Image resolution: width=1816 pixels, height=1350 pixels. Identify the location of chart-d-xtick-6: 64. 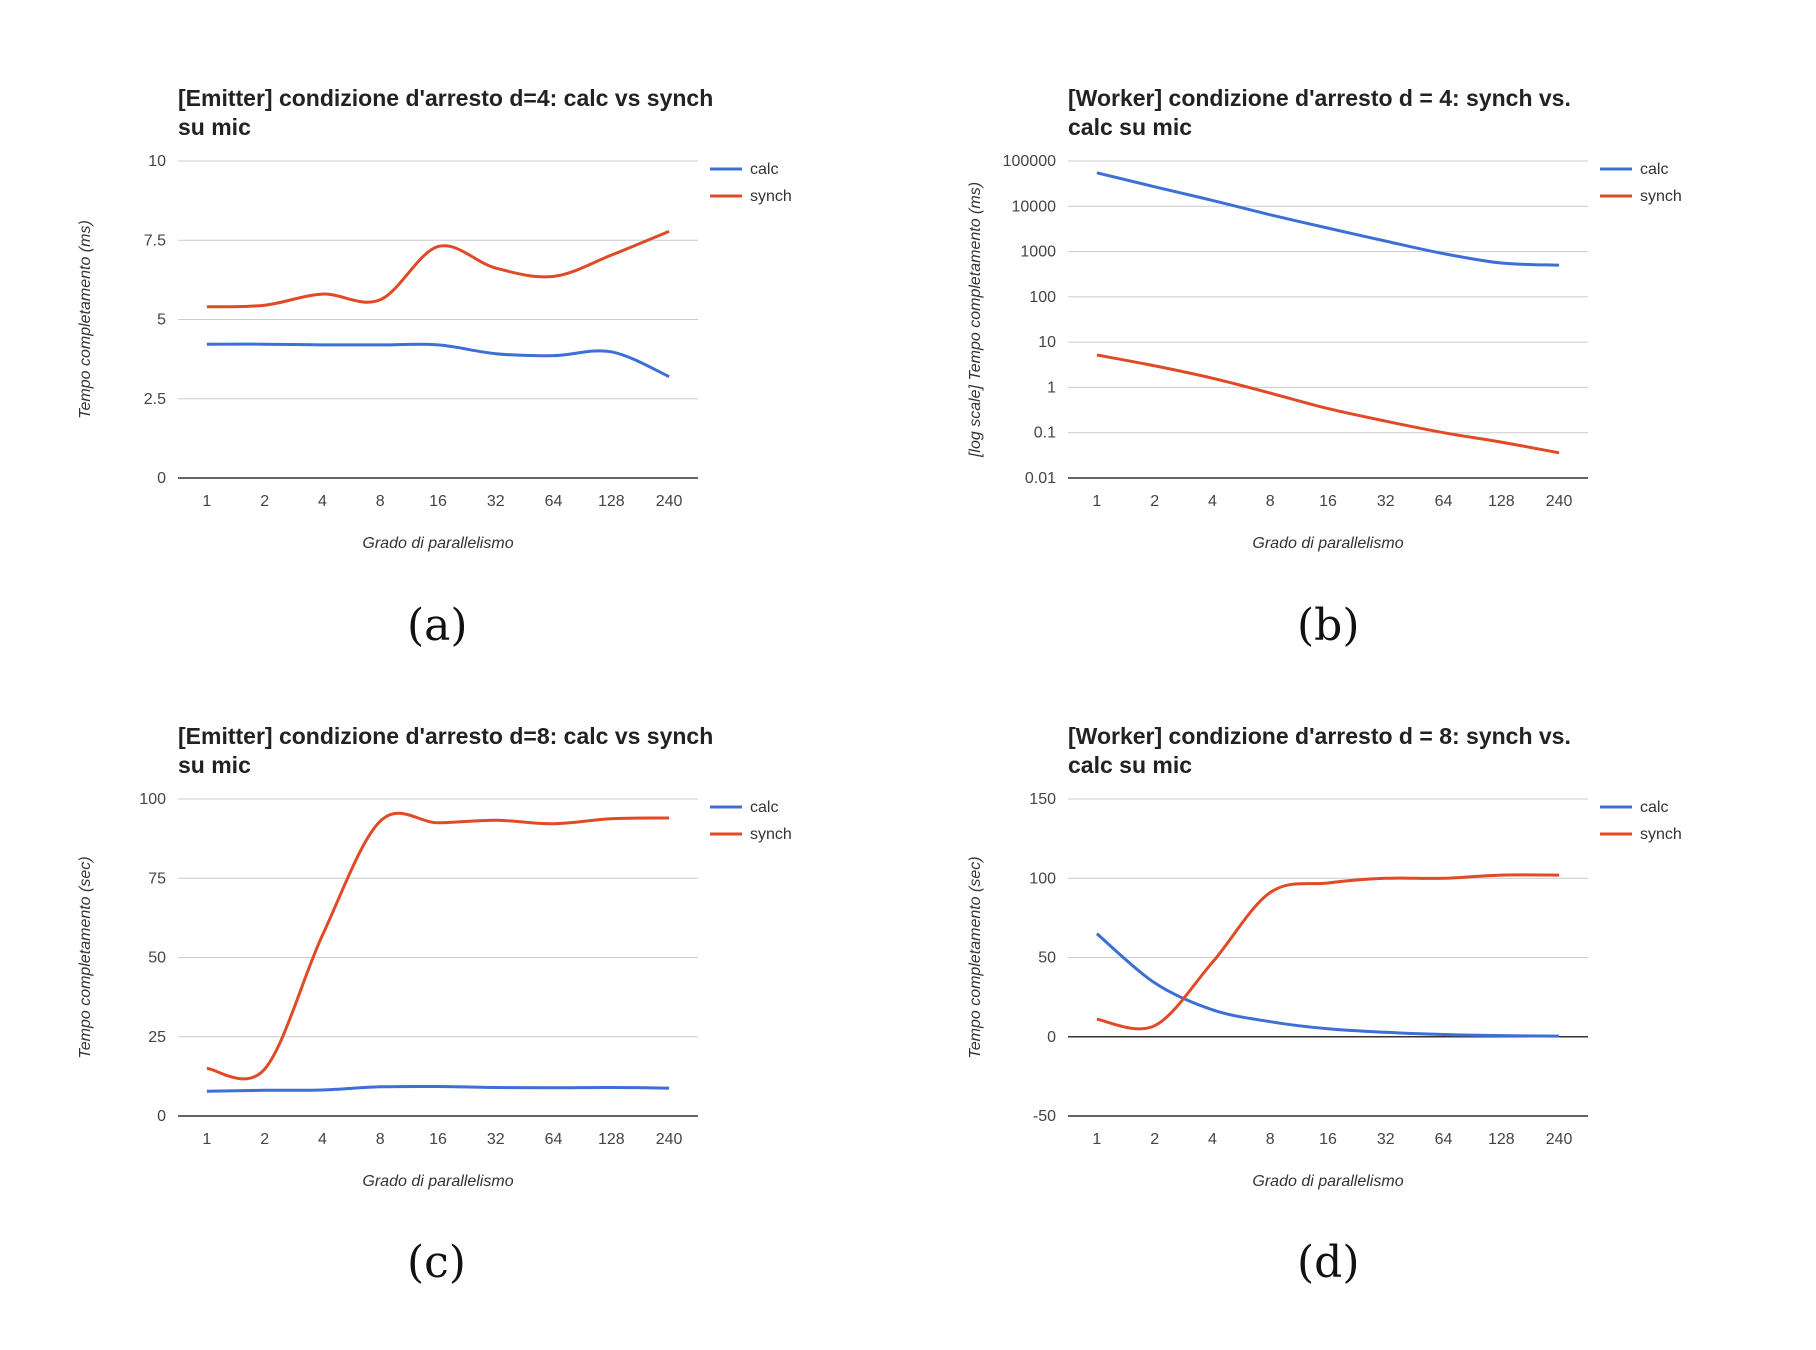
(1444, 1139).